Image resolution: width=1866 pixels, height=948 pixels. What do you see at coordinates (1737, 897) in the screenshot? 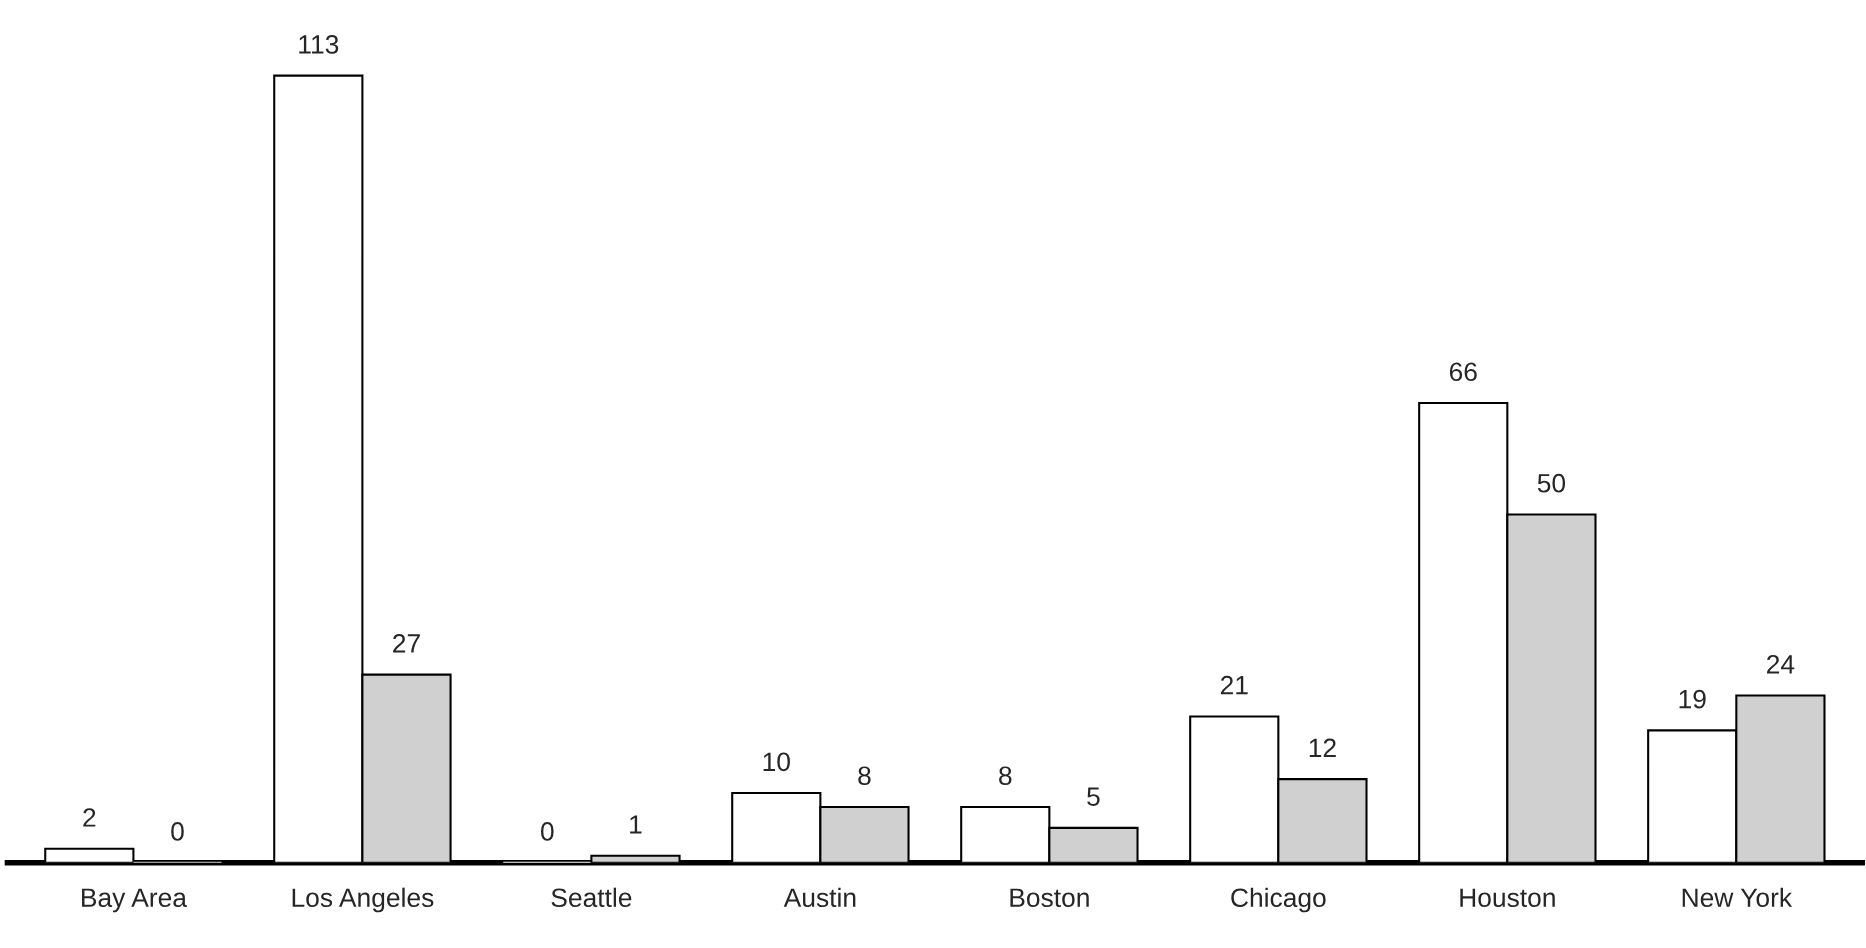
I see `x-tick-label: New York` at bounding box center [1737, 897].